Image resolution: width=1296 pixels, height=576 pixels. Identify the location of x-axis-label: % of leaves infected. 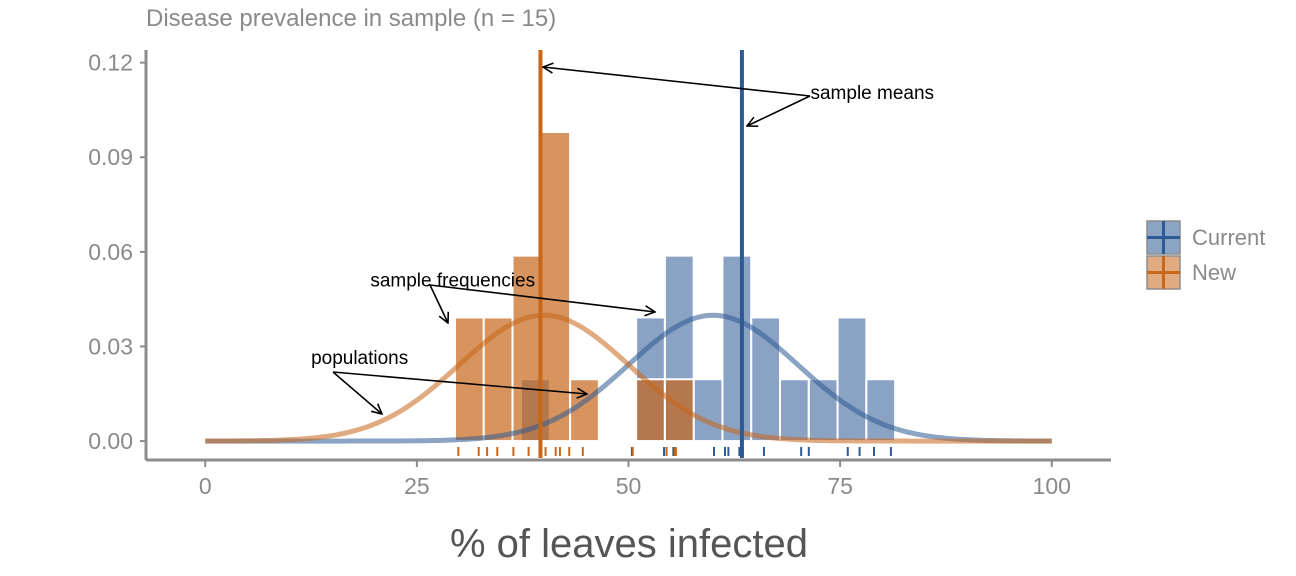
(629, 544).